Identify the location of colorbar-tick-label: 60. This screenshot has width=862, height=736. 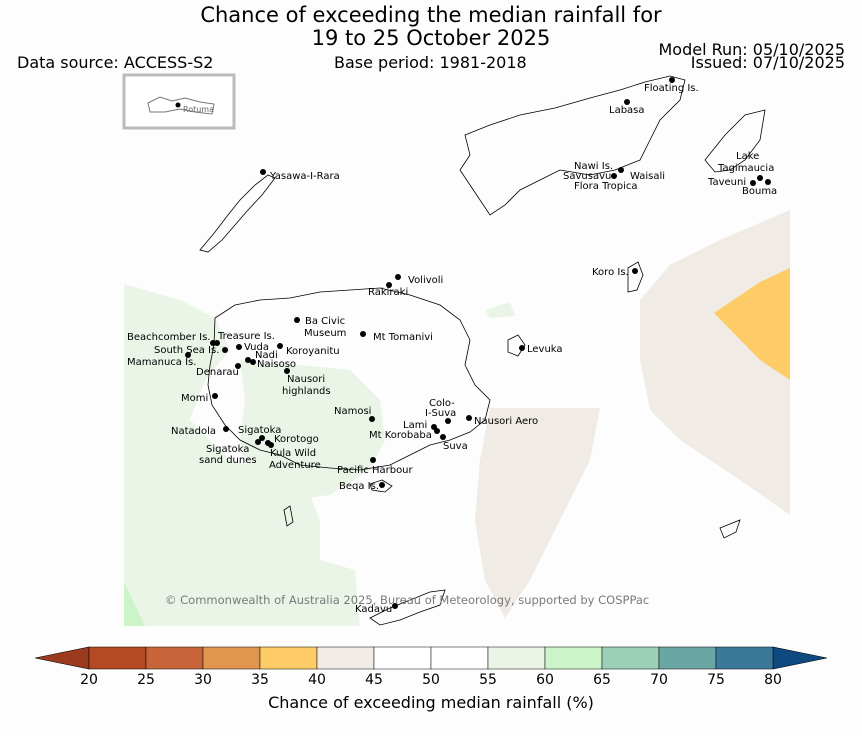
(545, 680).